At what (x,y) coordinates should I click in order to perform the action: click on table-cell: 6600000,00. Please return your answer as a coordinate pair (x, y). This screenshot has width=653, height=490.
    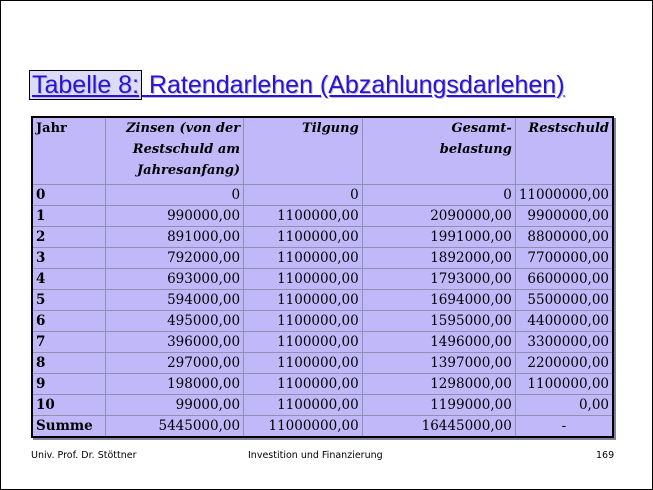
    Looking at the image, I should click on (564, 279).